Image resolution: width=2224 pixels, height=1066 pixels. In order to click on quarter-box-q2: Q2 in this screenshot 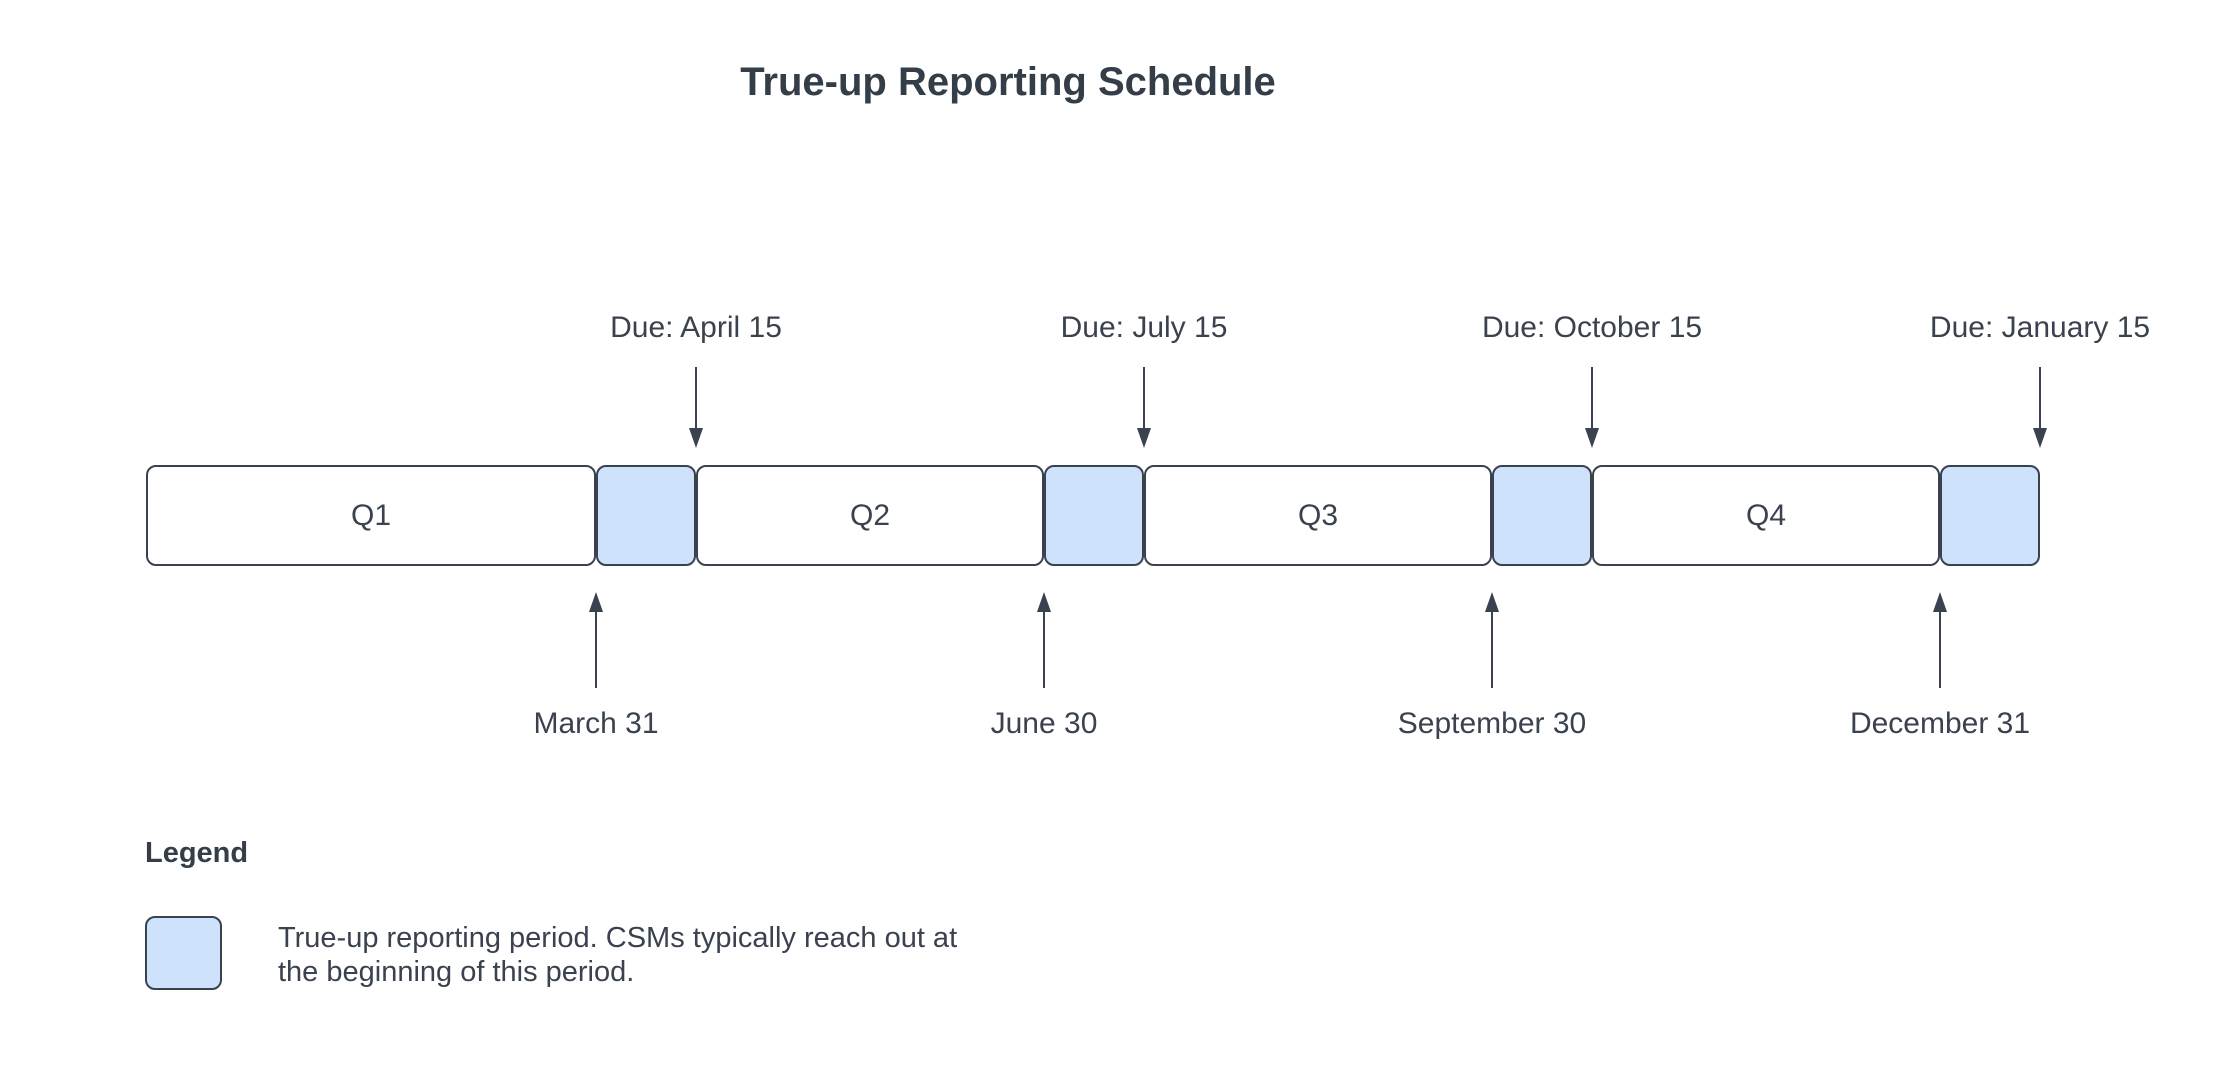, I will do `click(870, 515)`.